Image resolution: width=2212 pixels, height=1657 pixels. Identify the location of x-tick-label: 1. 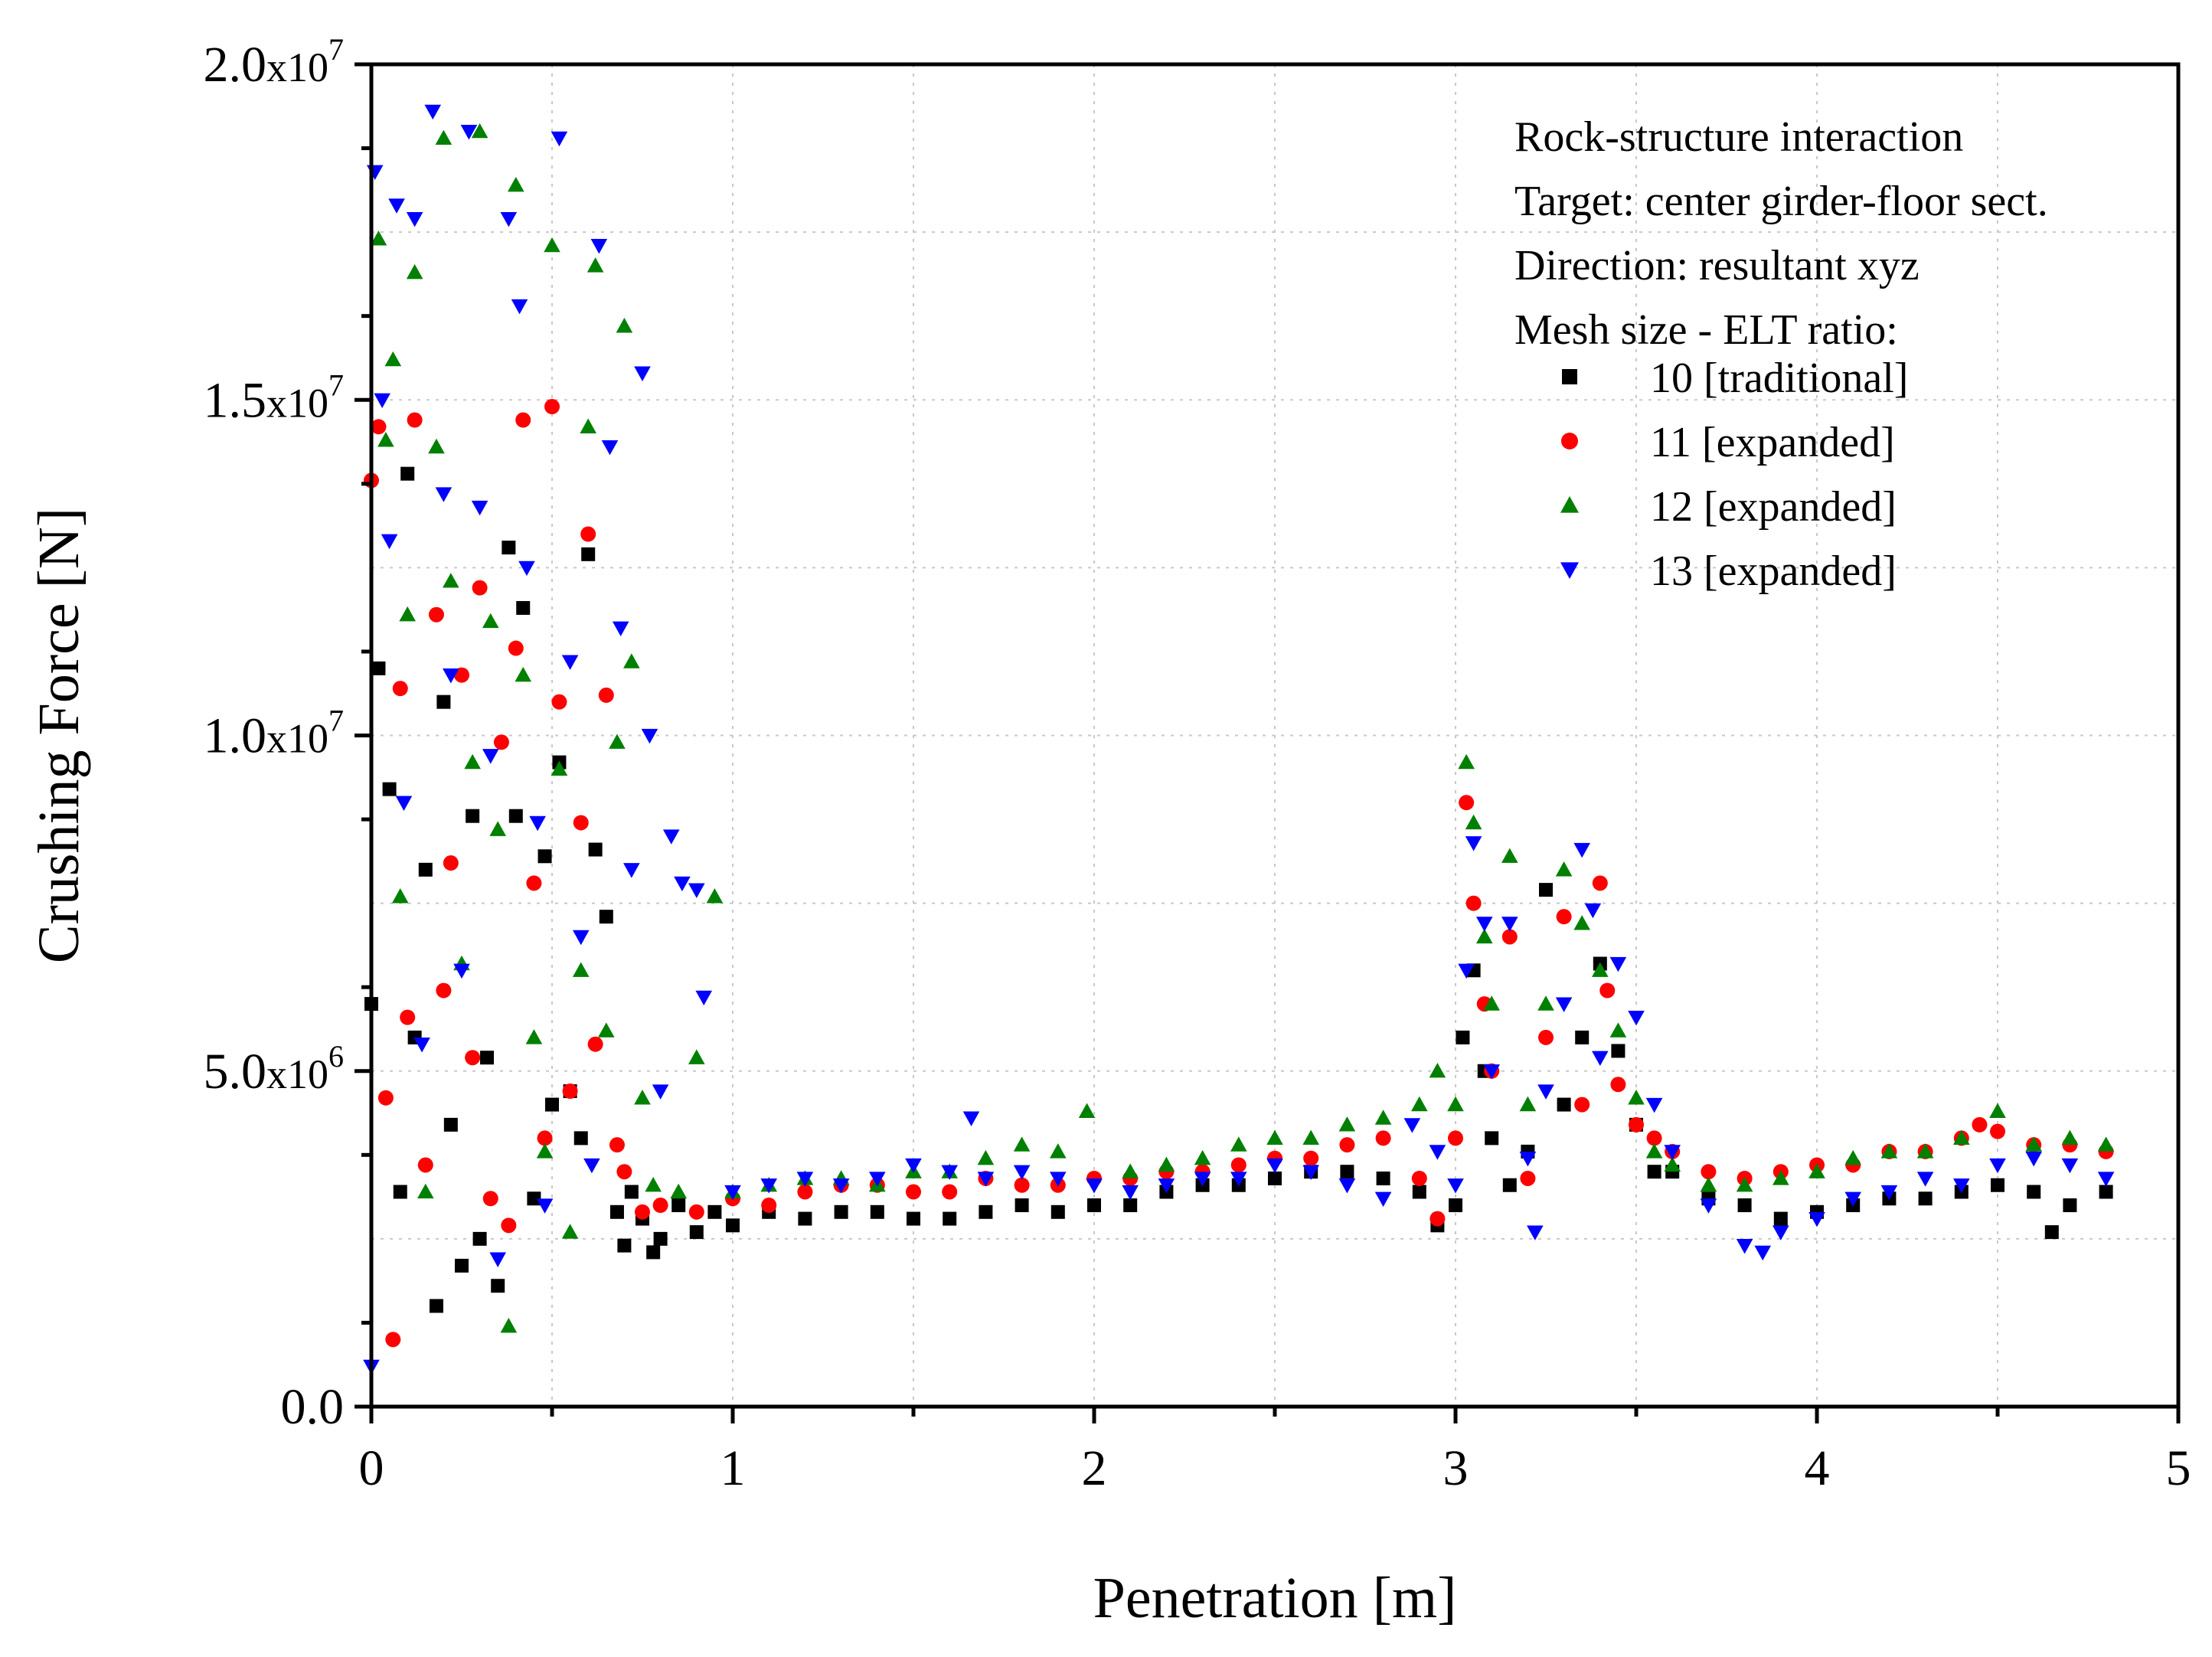
(733, 1468).